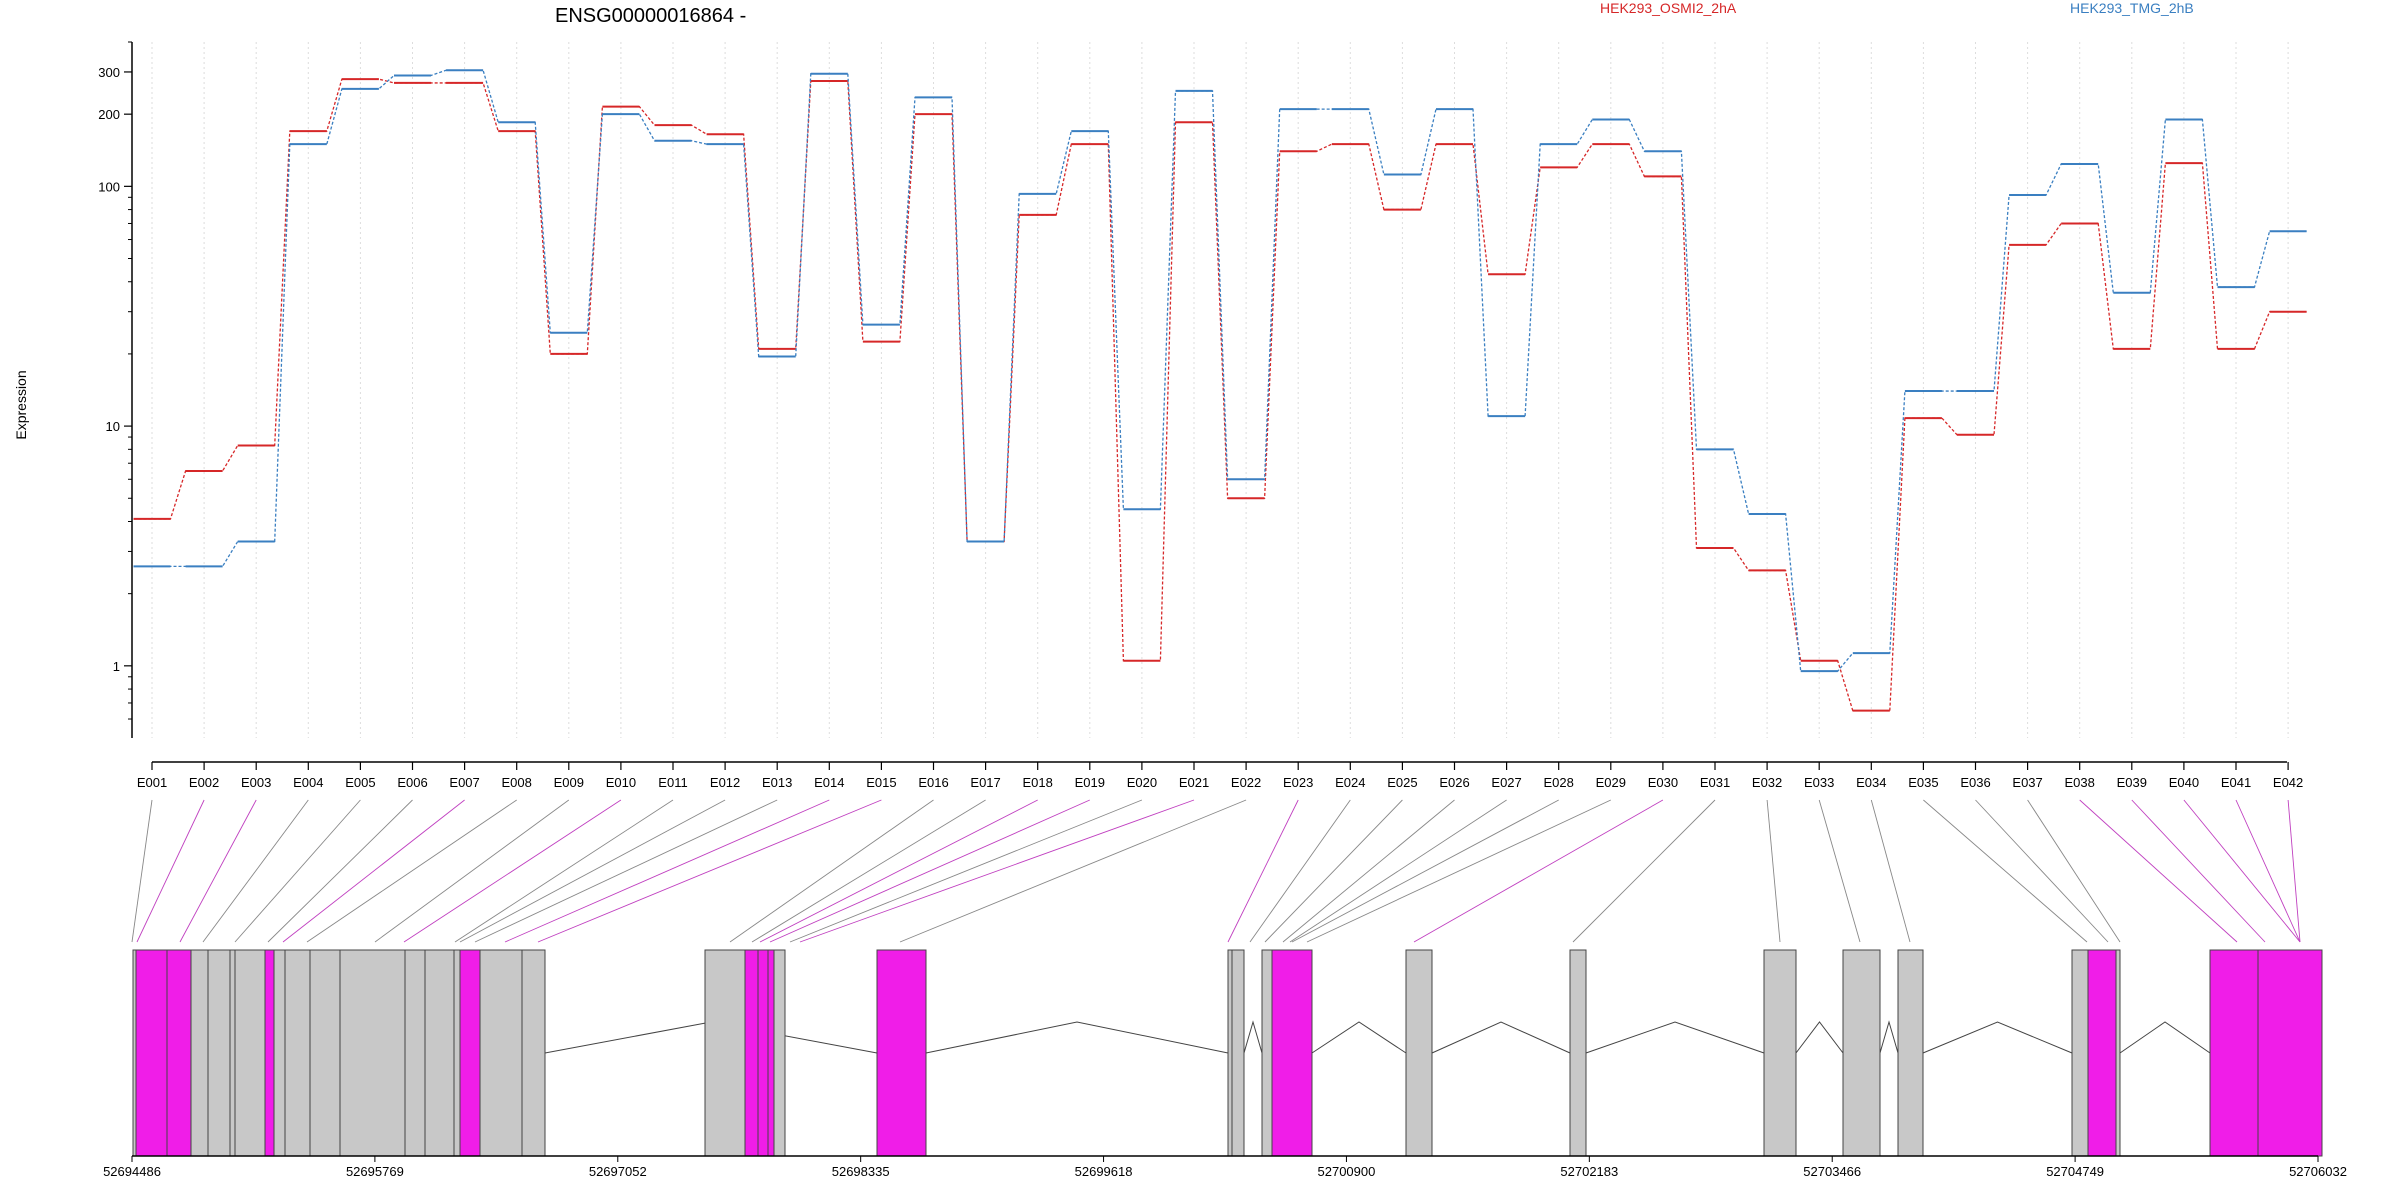 This screenshot has width=2400, height=1200. What do you see at coordinates (2132, 8) in the screenshot?
I see `legend-series-2: HEK293_TMG_2hB` at bounding box center [2132, 8].